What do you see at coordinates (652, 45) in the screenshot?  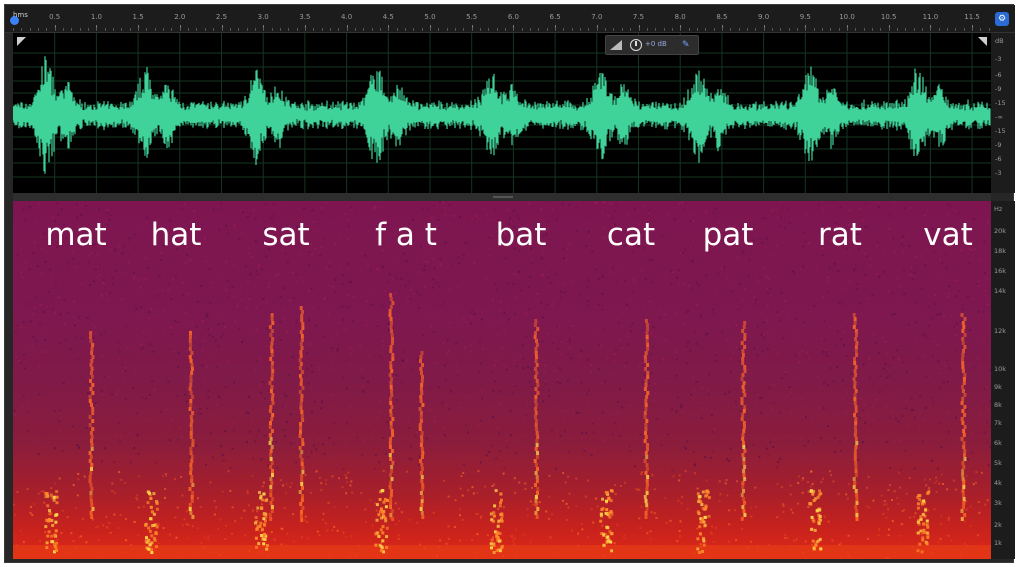 I see `gain-hud: +0 dB ✎` at bounding box center [652, 45].